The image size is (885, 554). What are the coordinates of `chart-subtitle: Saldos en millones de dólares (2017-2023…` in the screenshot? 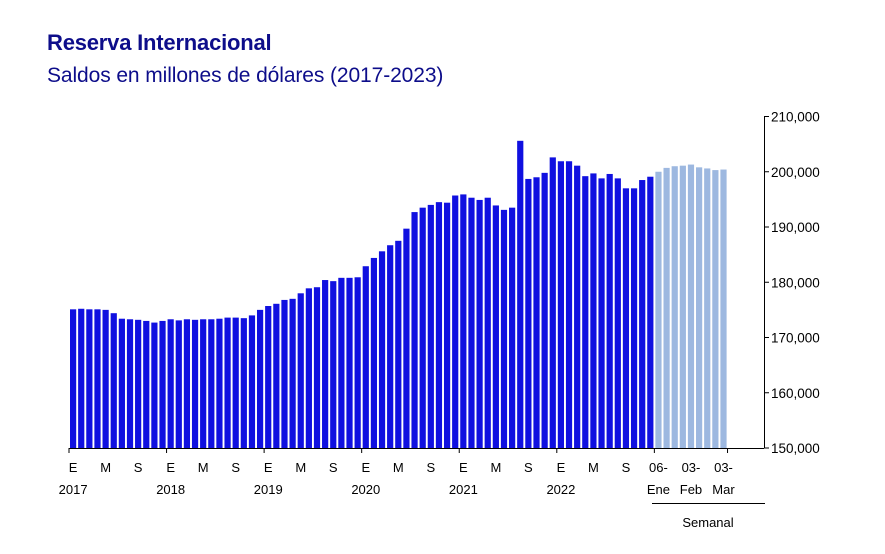 It's located at (245, 75).